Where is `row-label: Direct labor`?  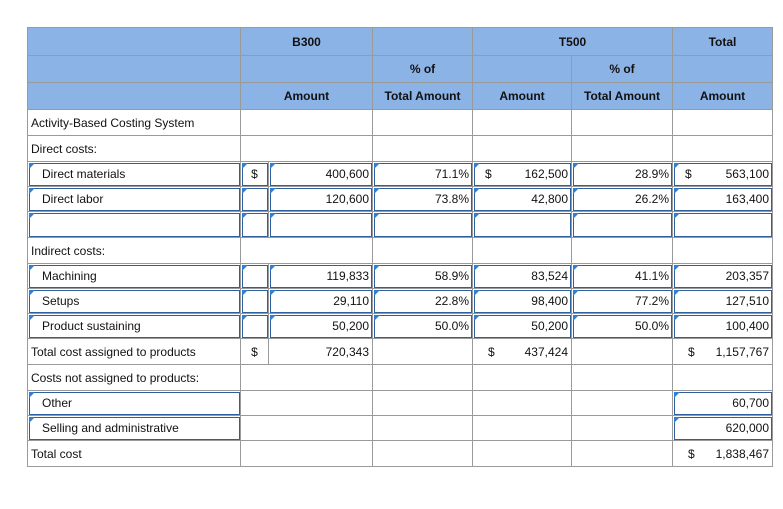
row-label: Direct labor is located at coordinates (134, 199).